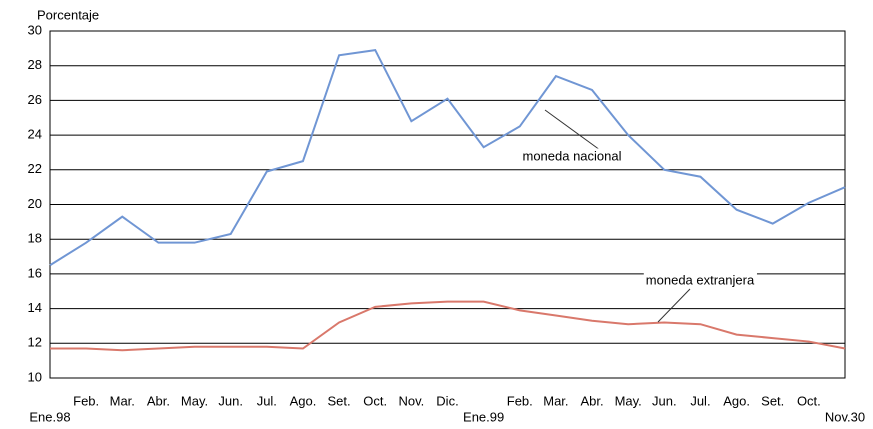 The height and width of the screenshot is (429, 873). What do you see at coordinates (35, 307) in the screenshot?
I see `y-tick-label: 14` at bounding box center [35, 307].